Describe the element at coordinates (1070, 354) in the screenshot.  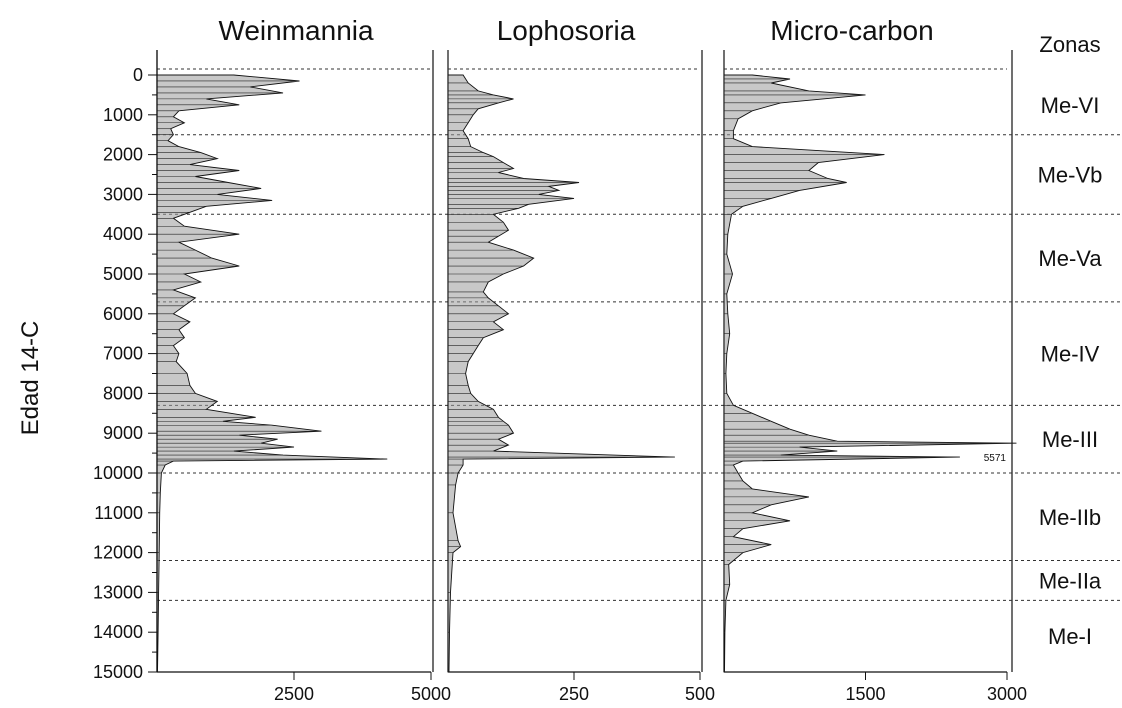
I see `zone-label: Me-IV` at that location.